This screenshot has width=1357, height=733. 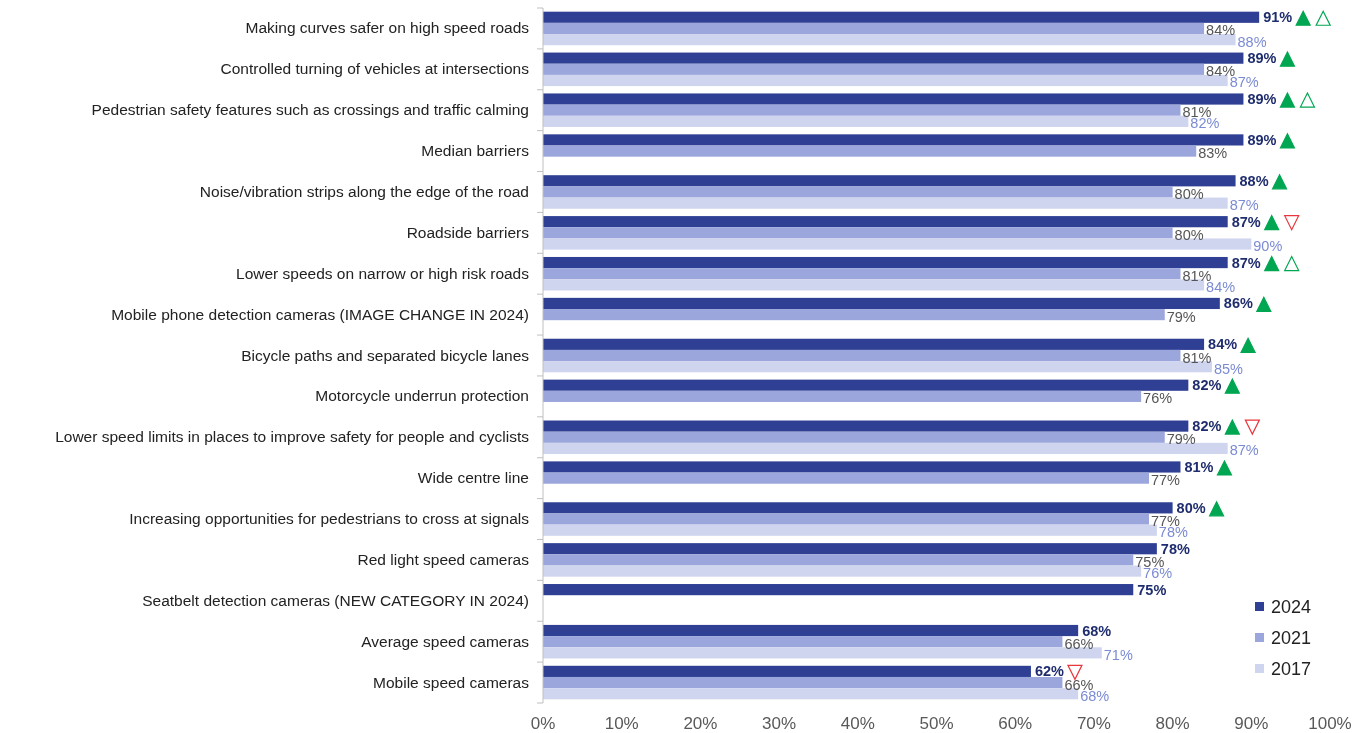 I want to click on x-tick-label: 0%, so click(x=543, y=723).